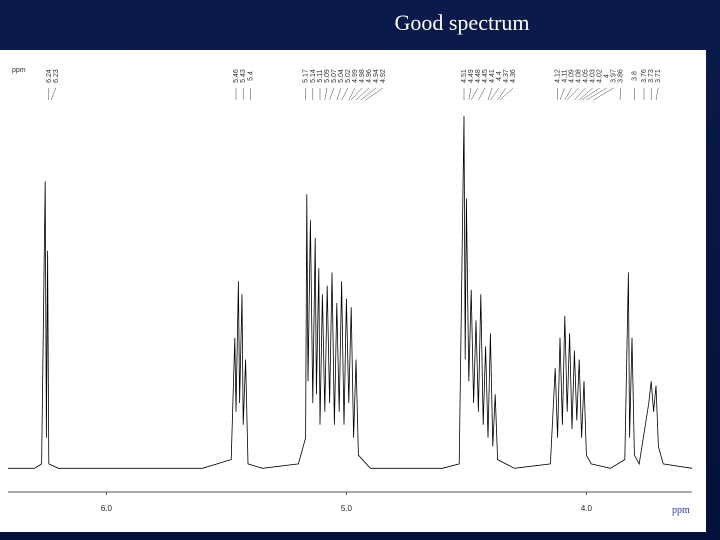  What do you see at coordinates (334, 76) in the screenshot?
I see `peak-label: 5.07` at bounding box center [334, 76].